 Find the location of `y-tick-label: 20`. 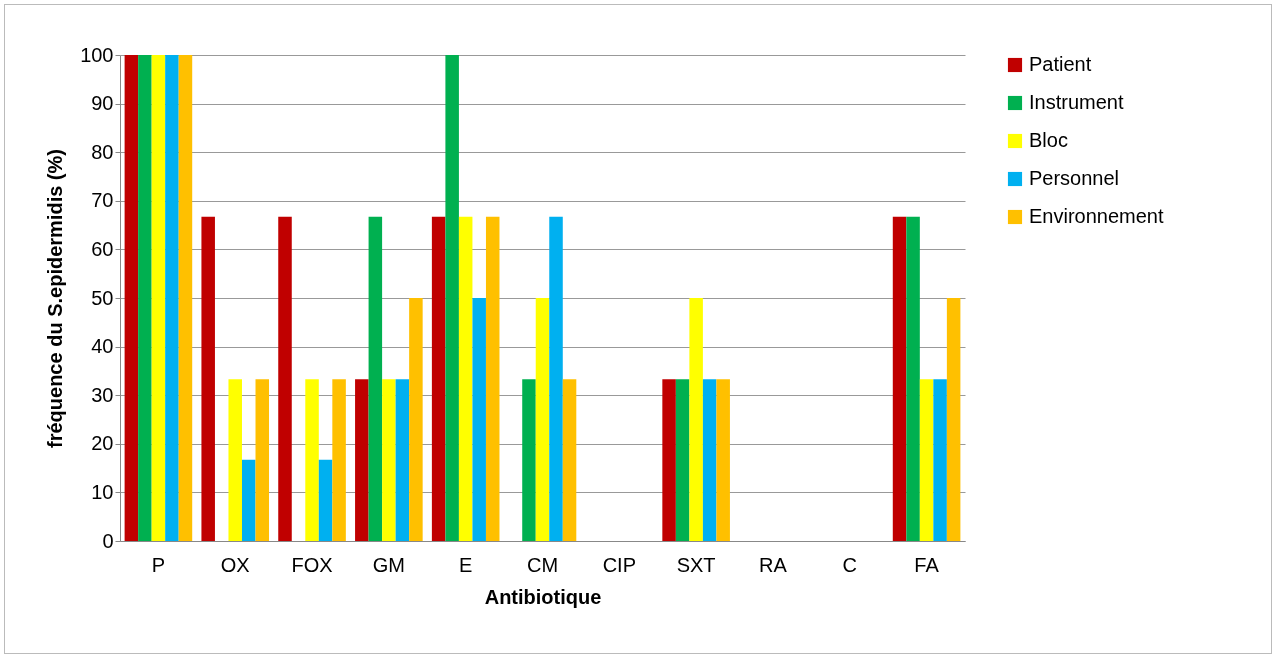

y-tick-label: 20 is located at coordinates (102, 443).